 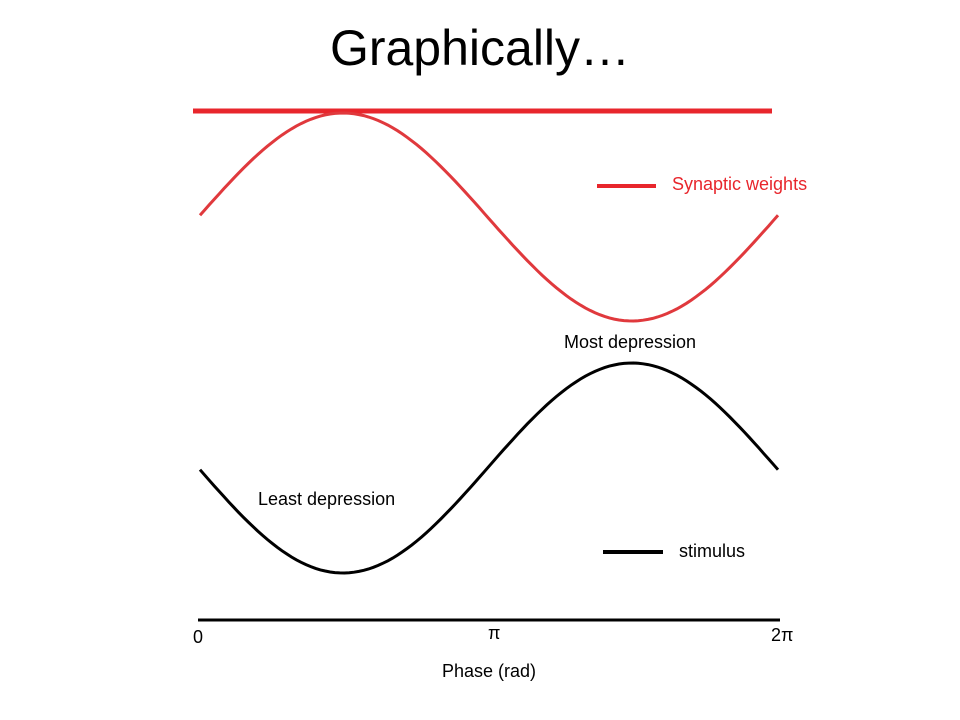 I want to click on tick-label-pi: π, so click(x=494, y=633).